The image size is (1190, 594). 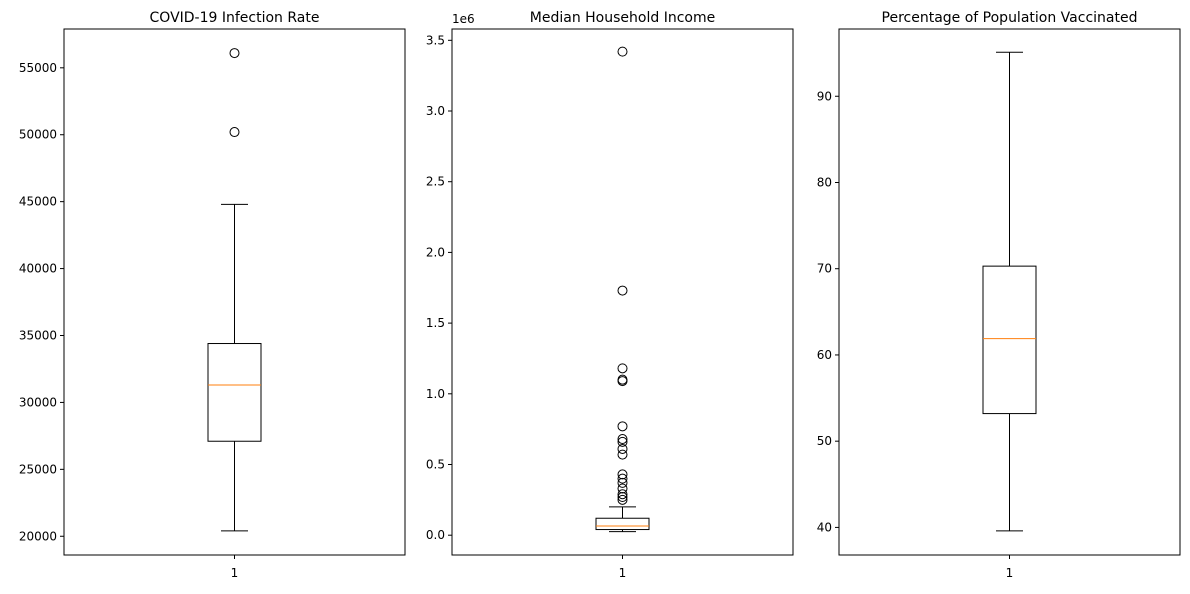 What do you see at coordinates (38, 269) in the screenshot?
I see `y-tick-label: 40000` at bounding box center [38, 269].